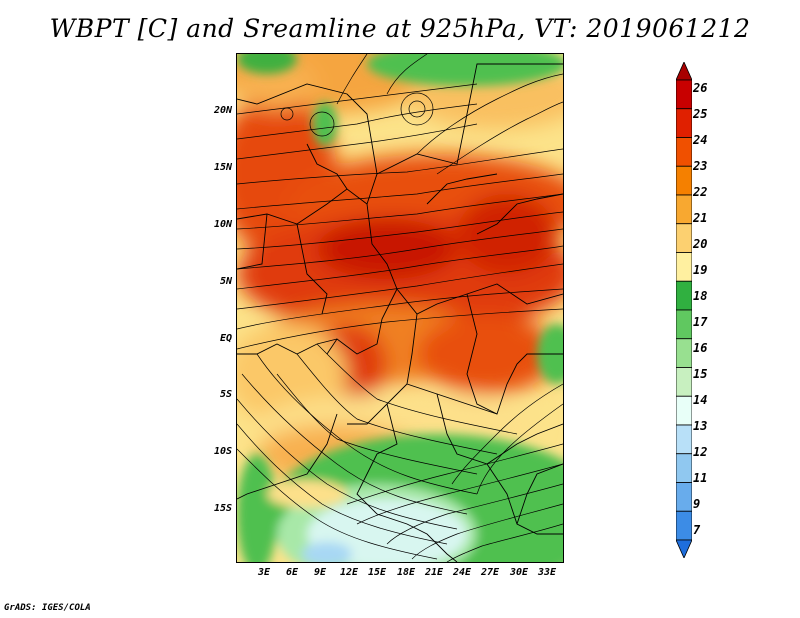 This screenshot has height=618, width=800. I want to click on colorbar-label-23: 23, so click(700, 166).